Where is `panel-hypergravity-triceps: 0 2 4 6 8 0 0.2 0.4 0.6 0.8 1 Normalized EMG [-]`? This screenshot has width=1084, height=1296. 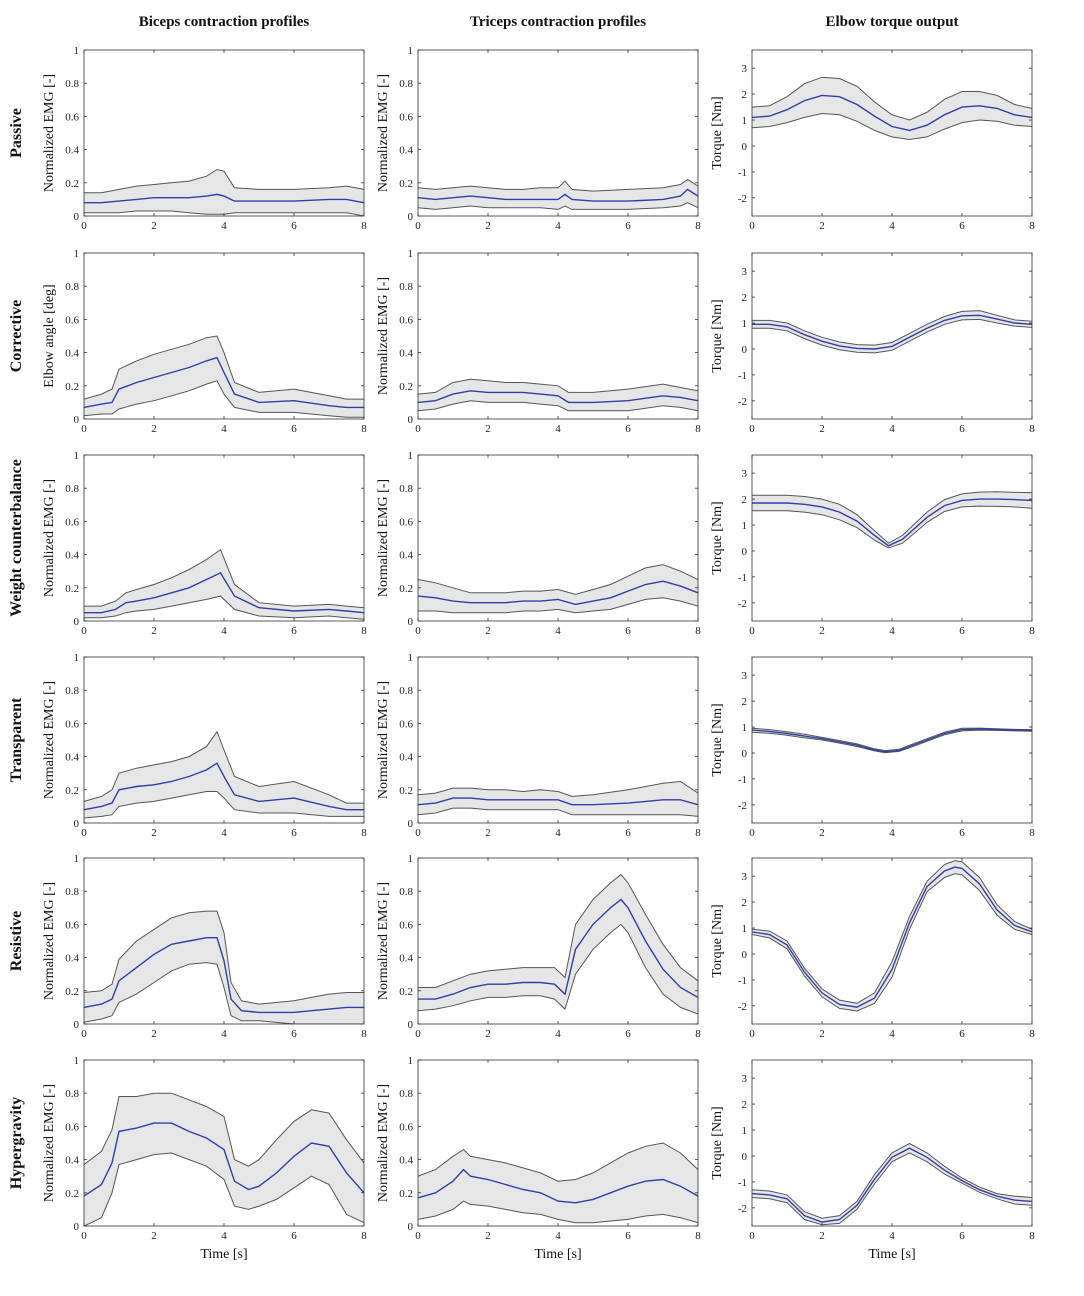 panel-hypergravity-triceps: 0 2 4 6 8 0 0.2 0.4 0.6 0.8 1 Normalized EMG [-] is located at coordinates (538, 1148).